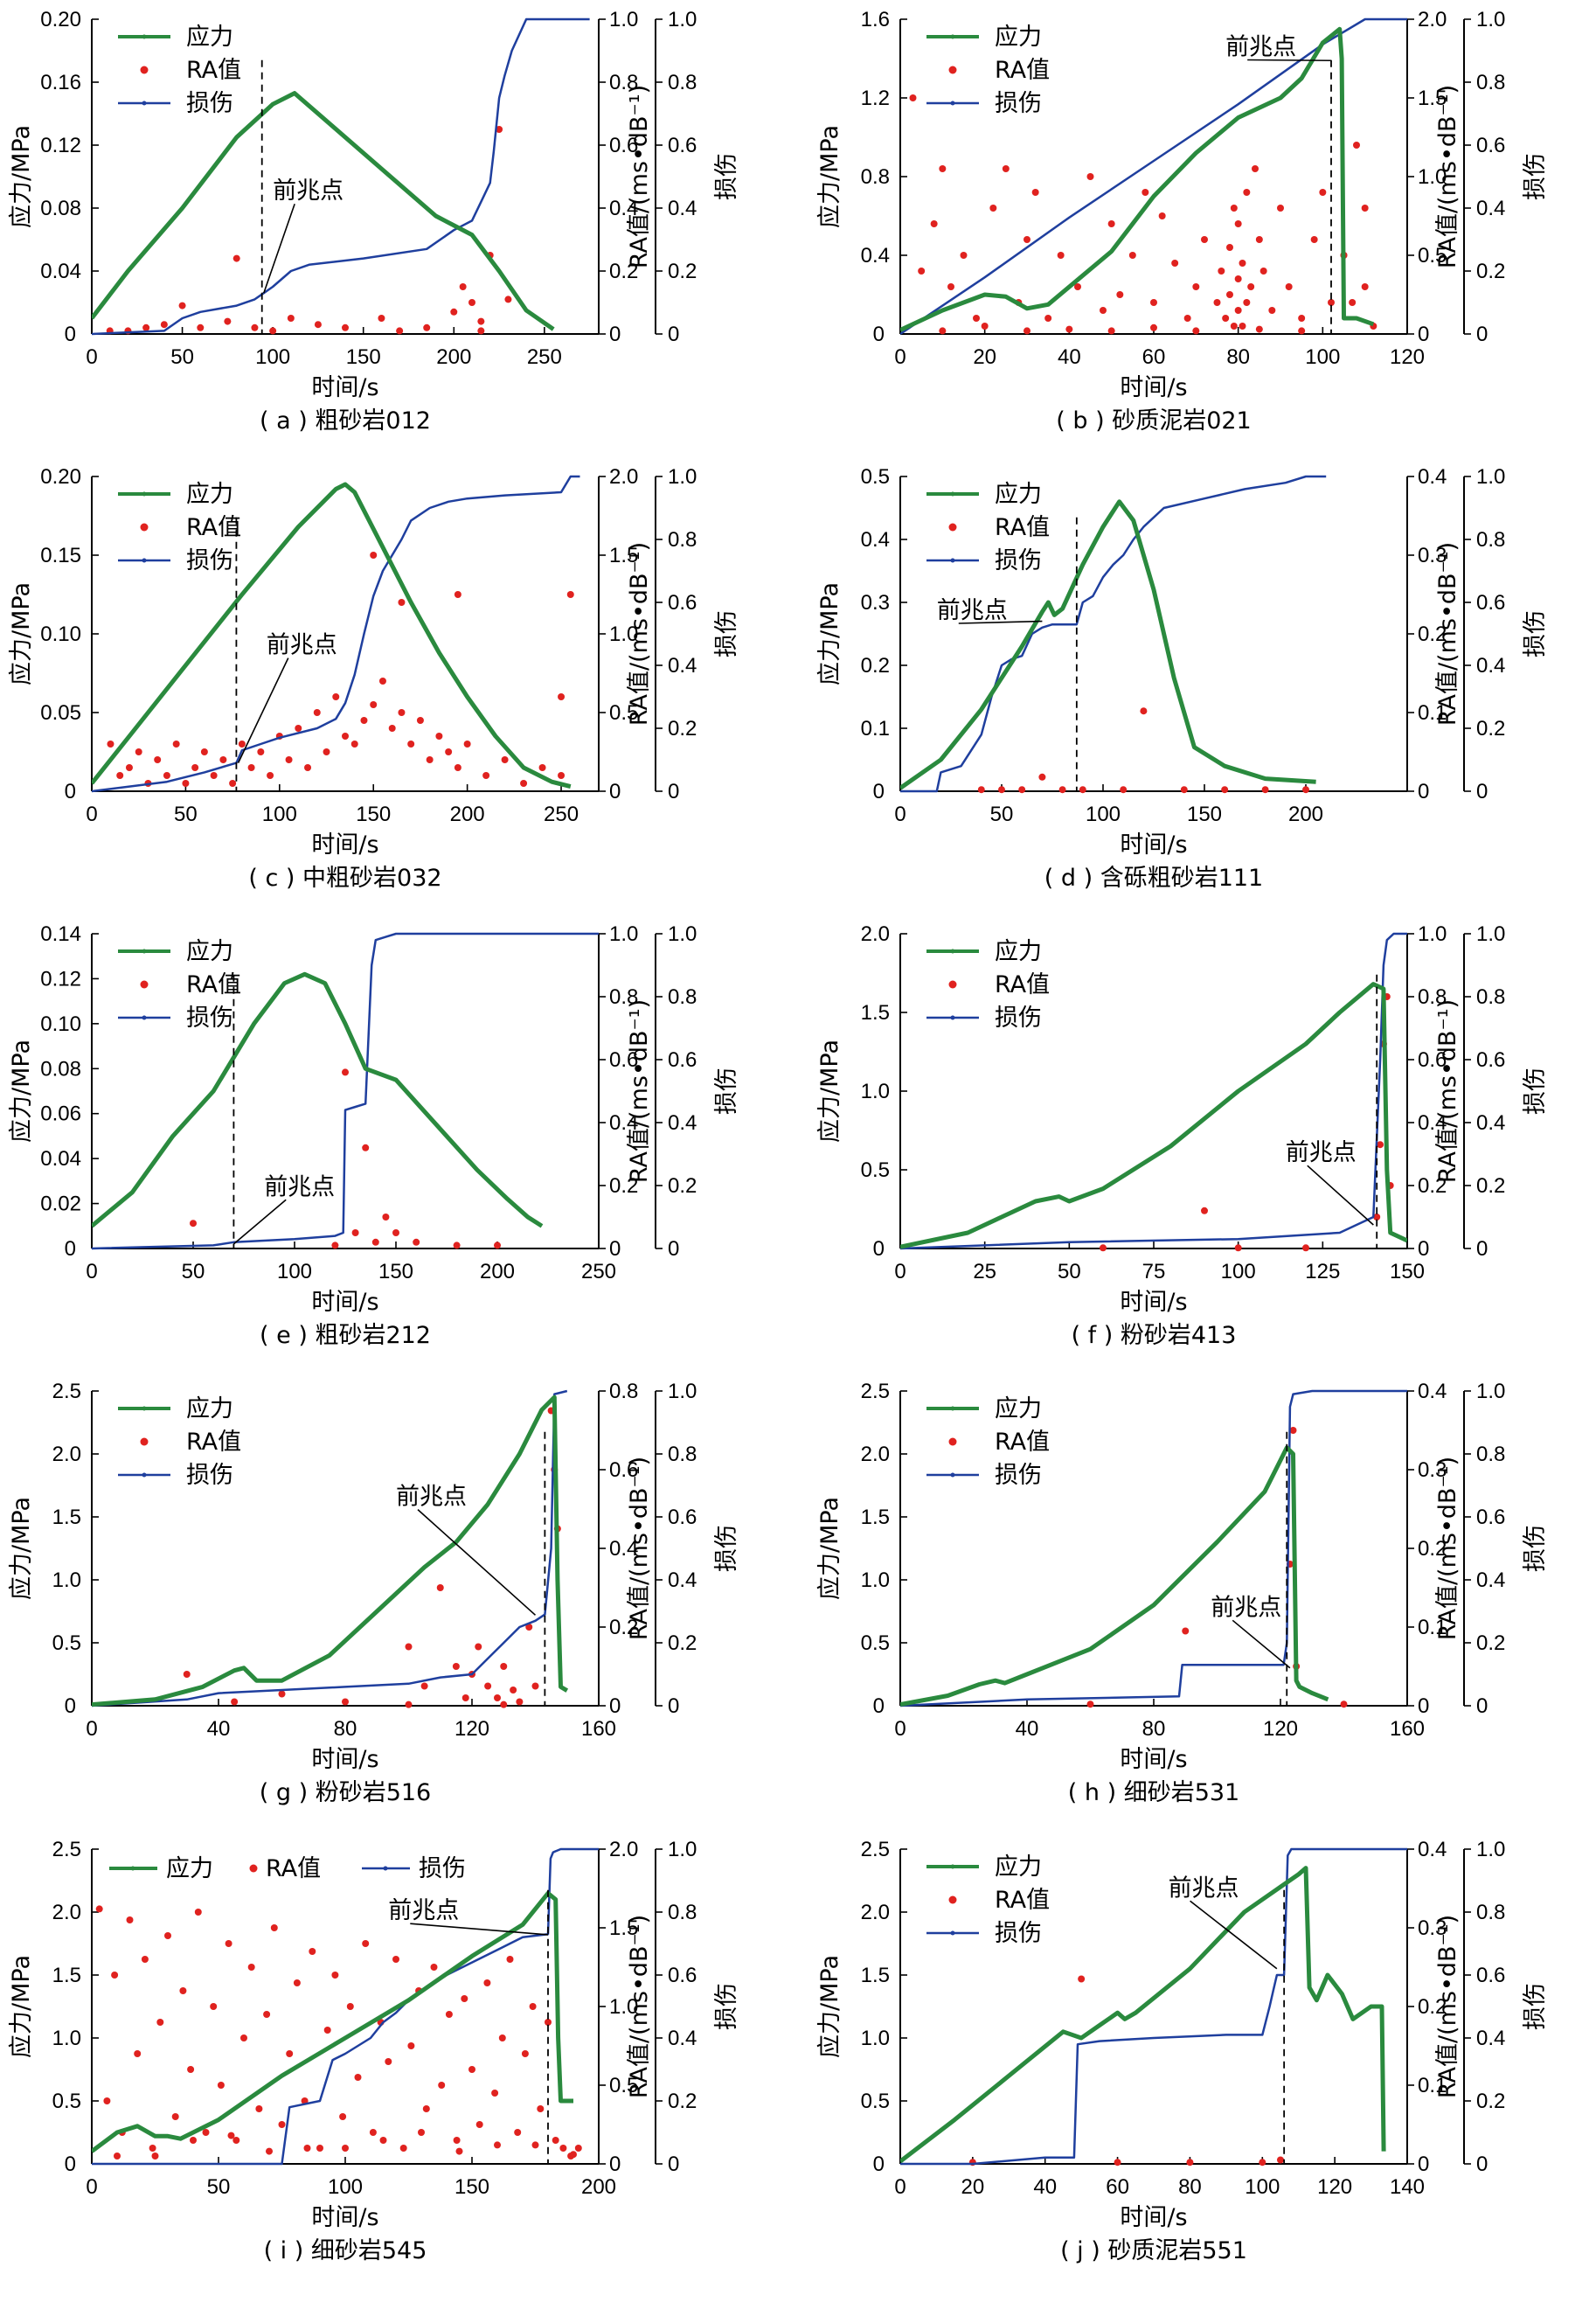 Image resolution: width=1596 pixels, height=2323 pixels. I want to click on ra-tick-label: 2.0, so click(623, 477).